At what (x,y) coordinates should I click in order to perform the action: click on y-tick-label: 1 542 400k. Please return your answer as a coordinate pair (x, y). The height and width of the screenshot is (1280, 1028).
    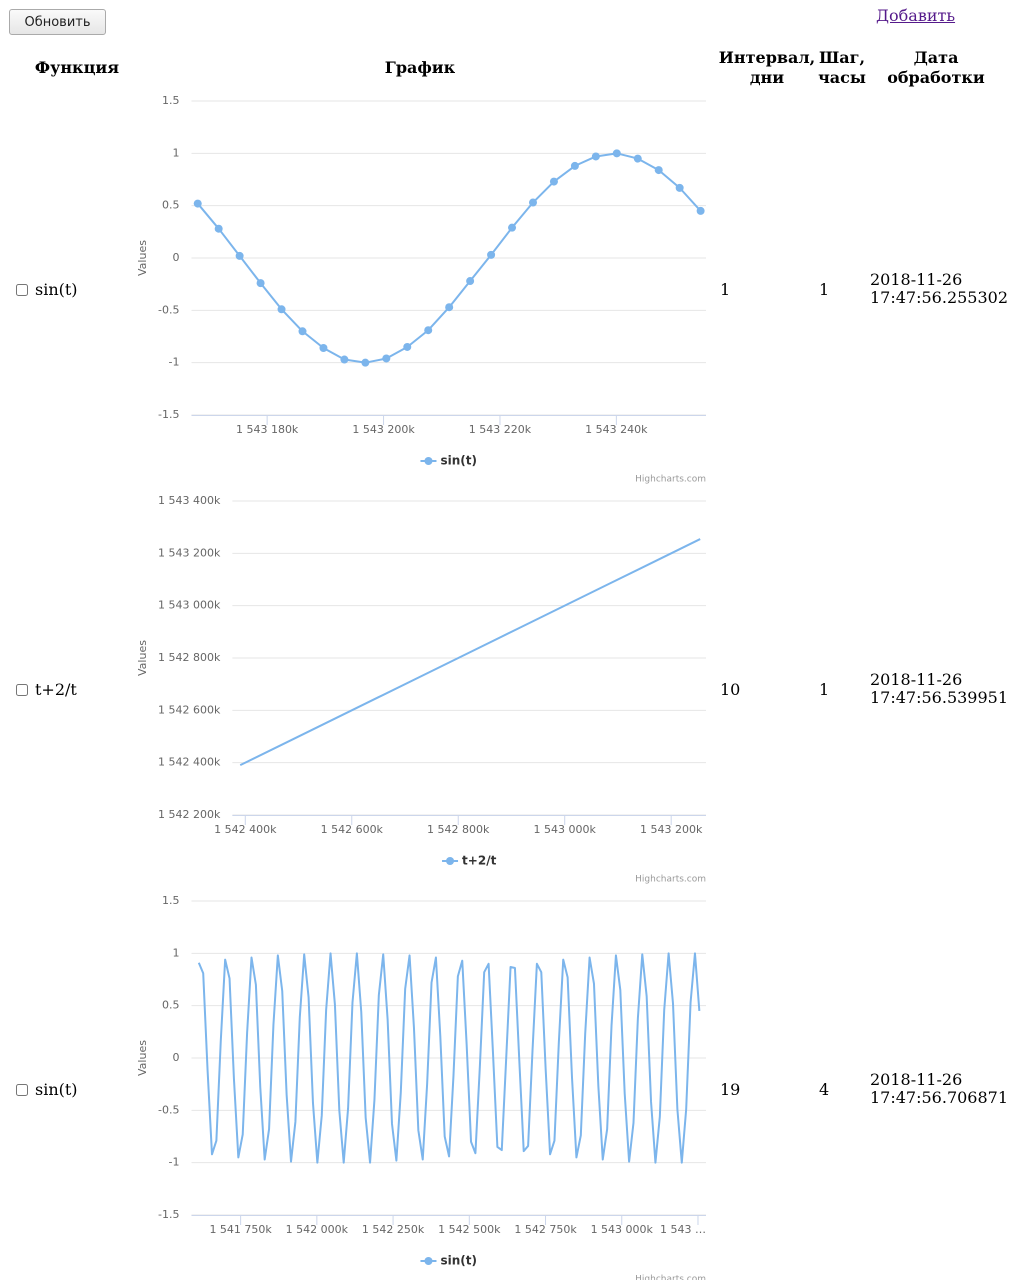
    Looking at the image, I should click on (189, 762).